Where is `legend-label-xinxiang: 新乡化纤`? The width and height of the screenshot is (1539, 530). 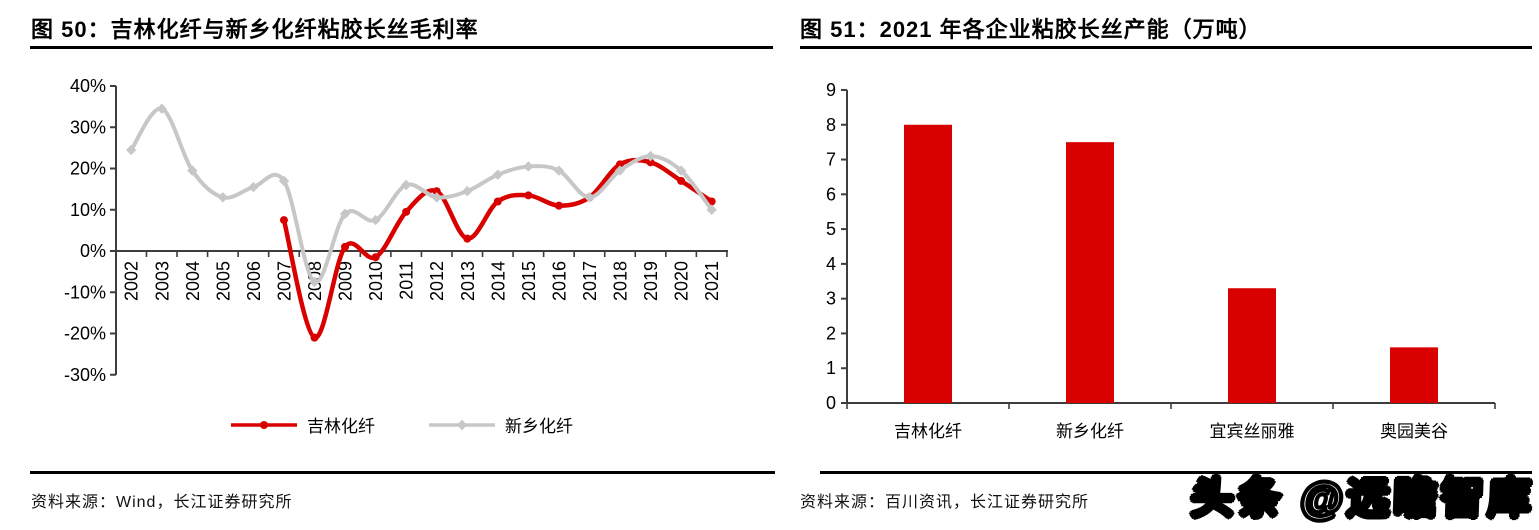
legend-label-xinxiang: 新乡化纤 is located at coordinates (539, 426).